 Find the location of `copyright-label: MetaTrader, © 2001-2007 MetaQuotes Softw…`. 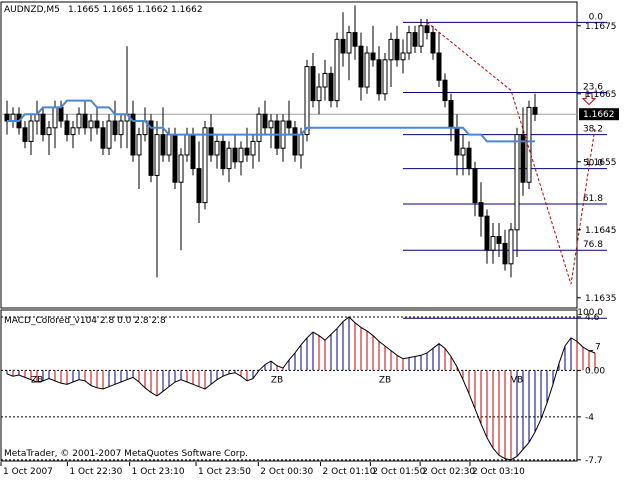

copyright-label: MetaTrader, © 2001-2007 MetaQuotes Softw… is located at coordinates (126, 454).